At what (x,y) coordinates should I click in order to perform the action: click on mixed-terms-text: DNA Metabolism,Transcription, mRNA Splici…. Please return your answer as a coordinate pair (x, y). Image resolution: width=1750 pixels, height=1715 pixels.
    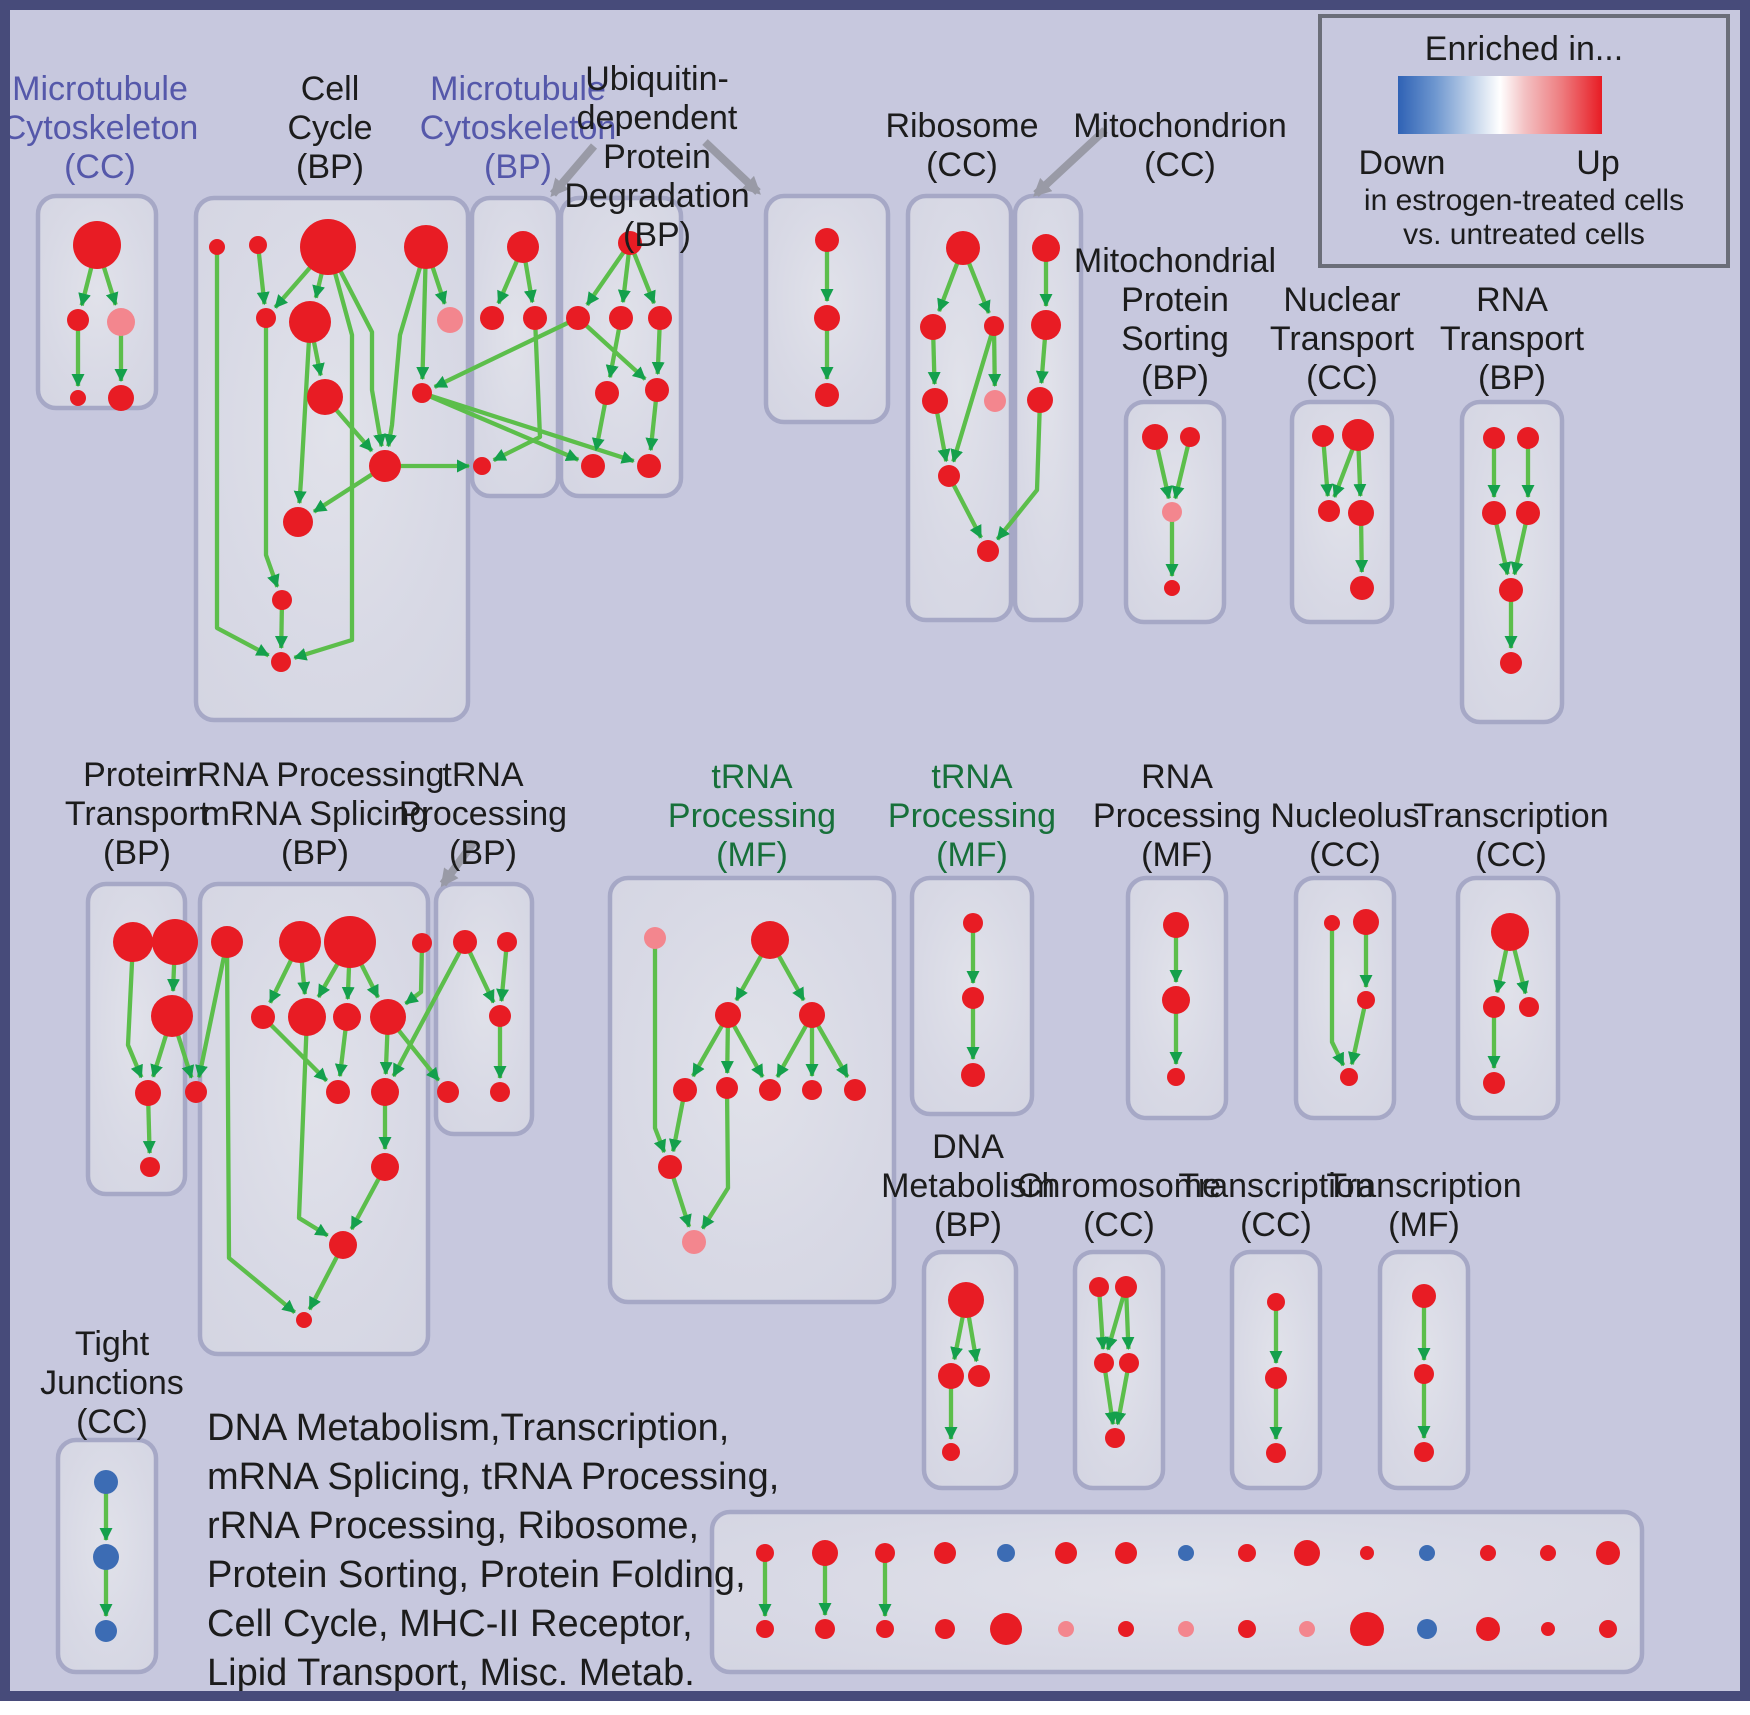
    Looking at the image, I should click on (493, 1550).